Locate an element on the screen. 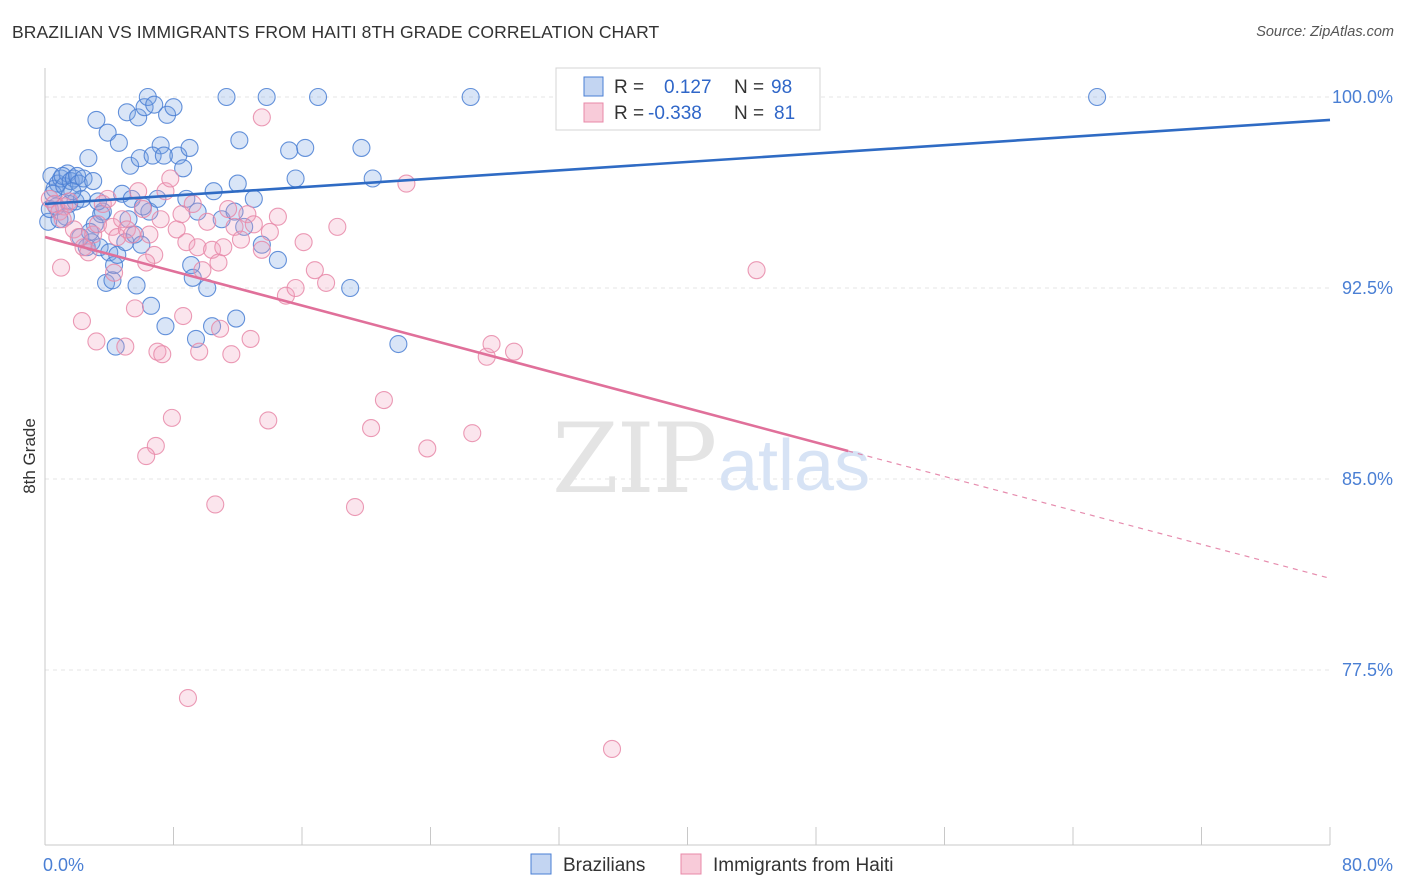  legend-swatch-haiti is located at coordinates (691, 864).